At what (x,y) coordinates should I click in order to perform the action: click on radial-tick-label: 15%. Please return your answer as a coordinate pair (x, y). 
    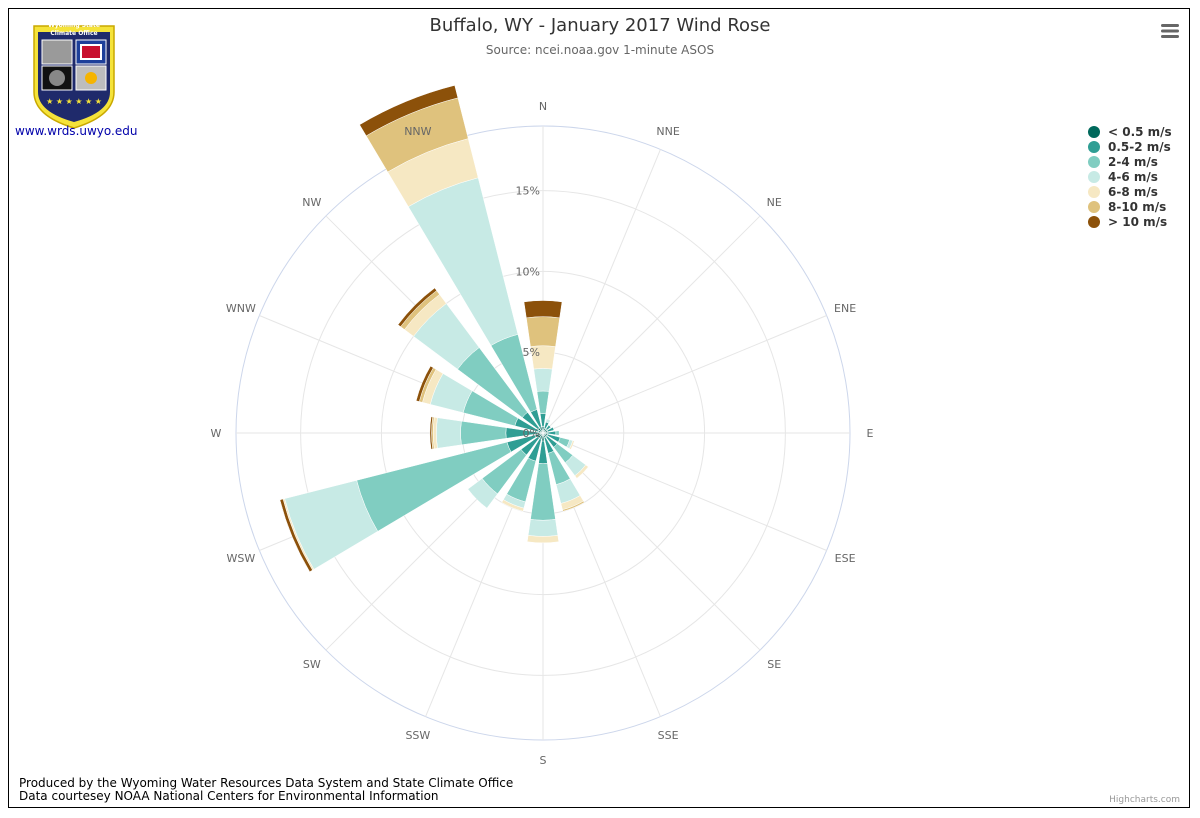
    Looking at the image, I should click on (528, 191).